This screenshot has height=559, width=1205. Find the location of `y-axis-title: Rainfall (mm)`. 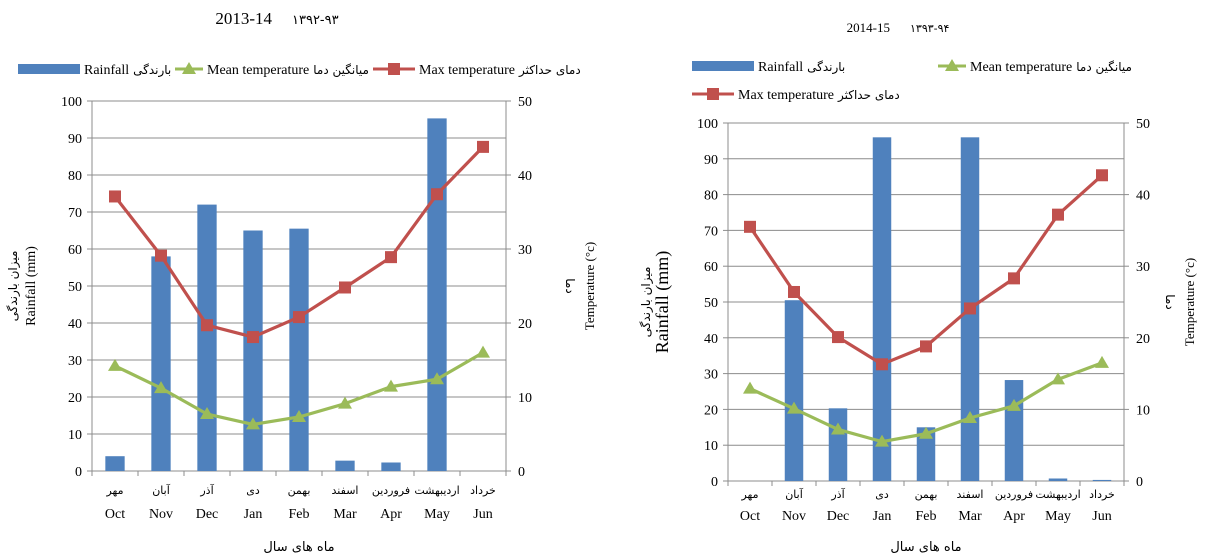

y-axis-title: Rainfall (mm) is located at coordinates (31, 286).